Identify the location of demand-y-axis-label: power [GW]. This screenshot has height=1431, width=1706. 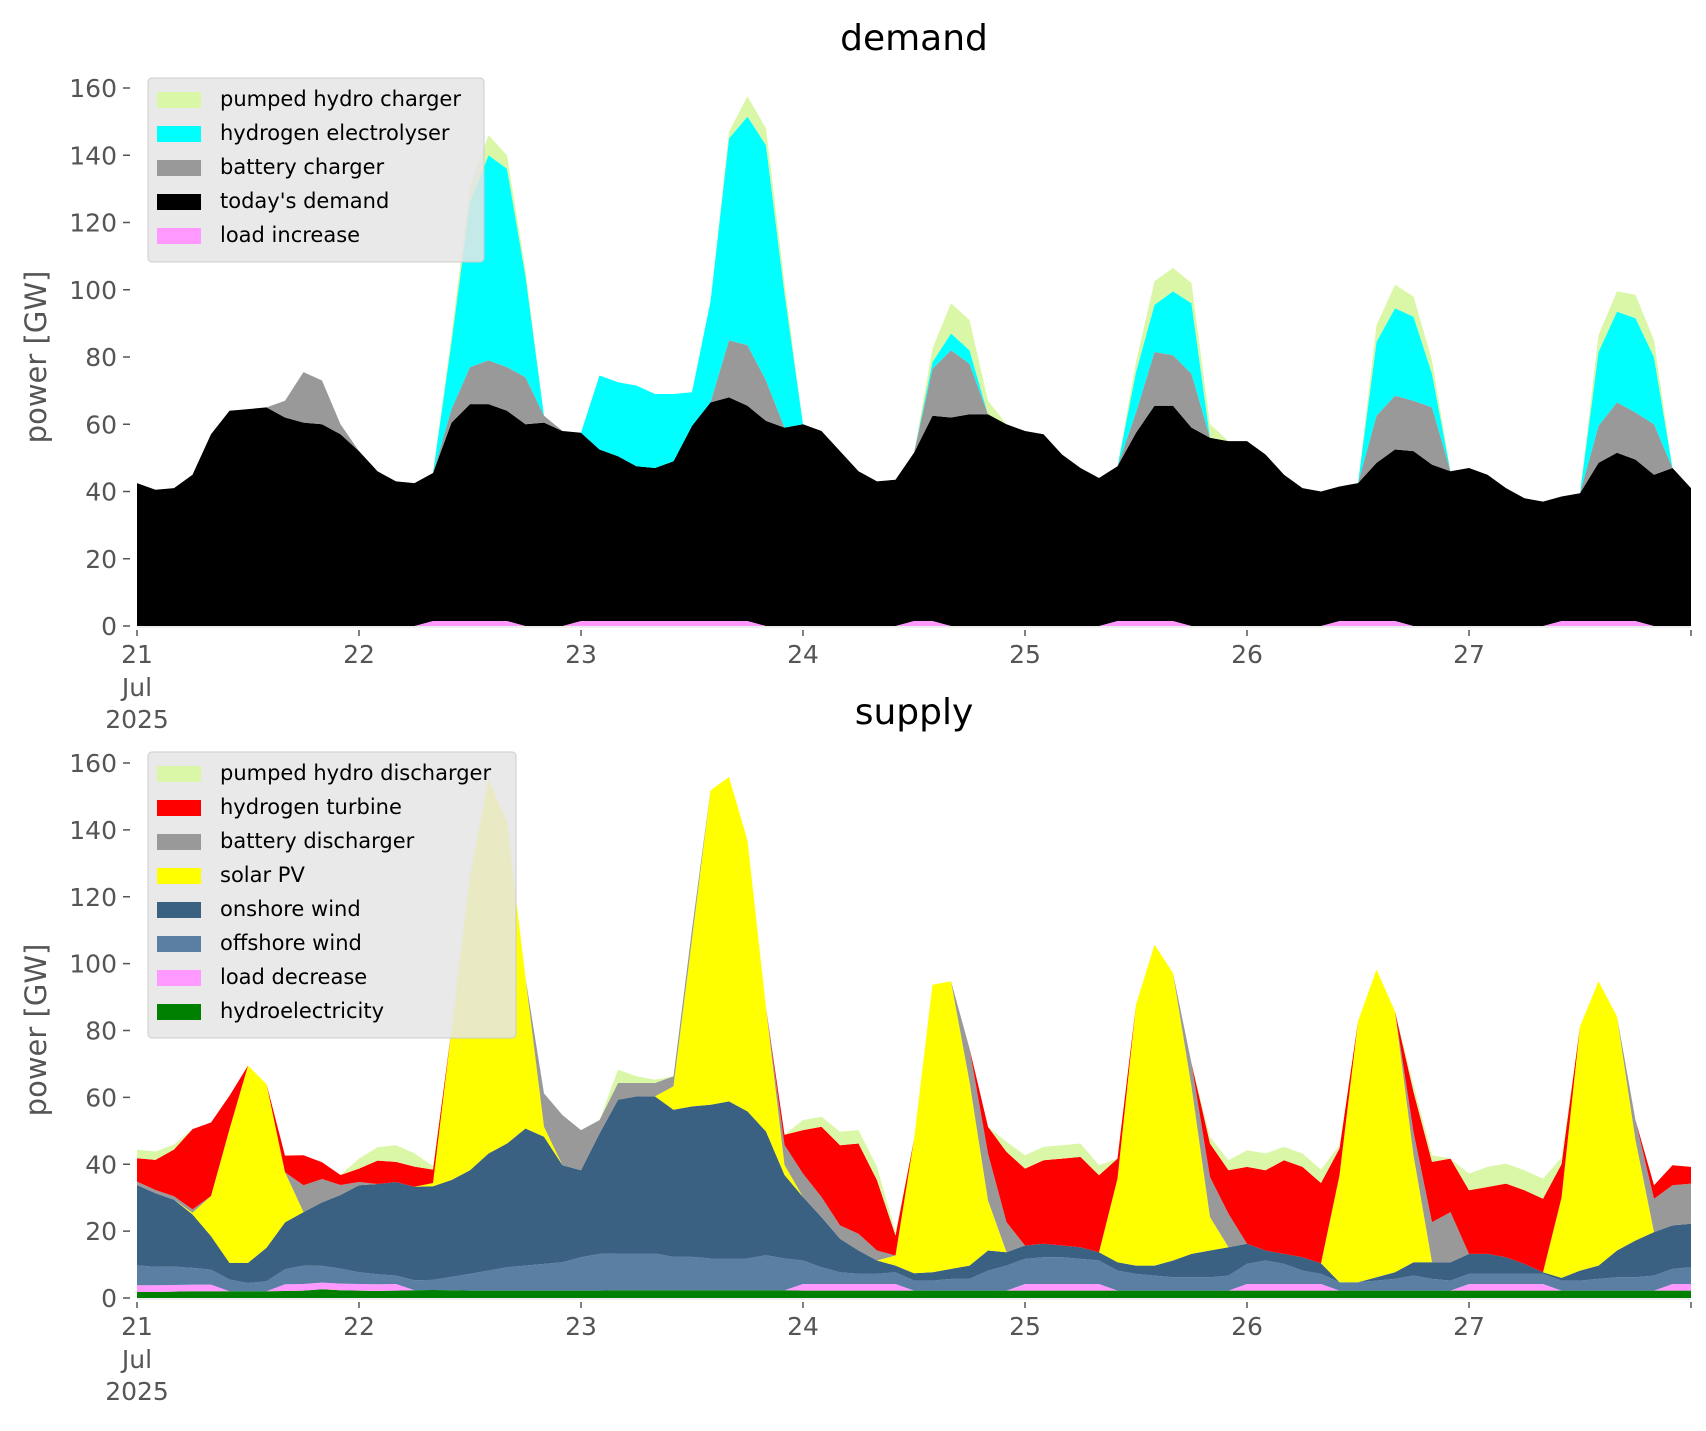
(36, 357).